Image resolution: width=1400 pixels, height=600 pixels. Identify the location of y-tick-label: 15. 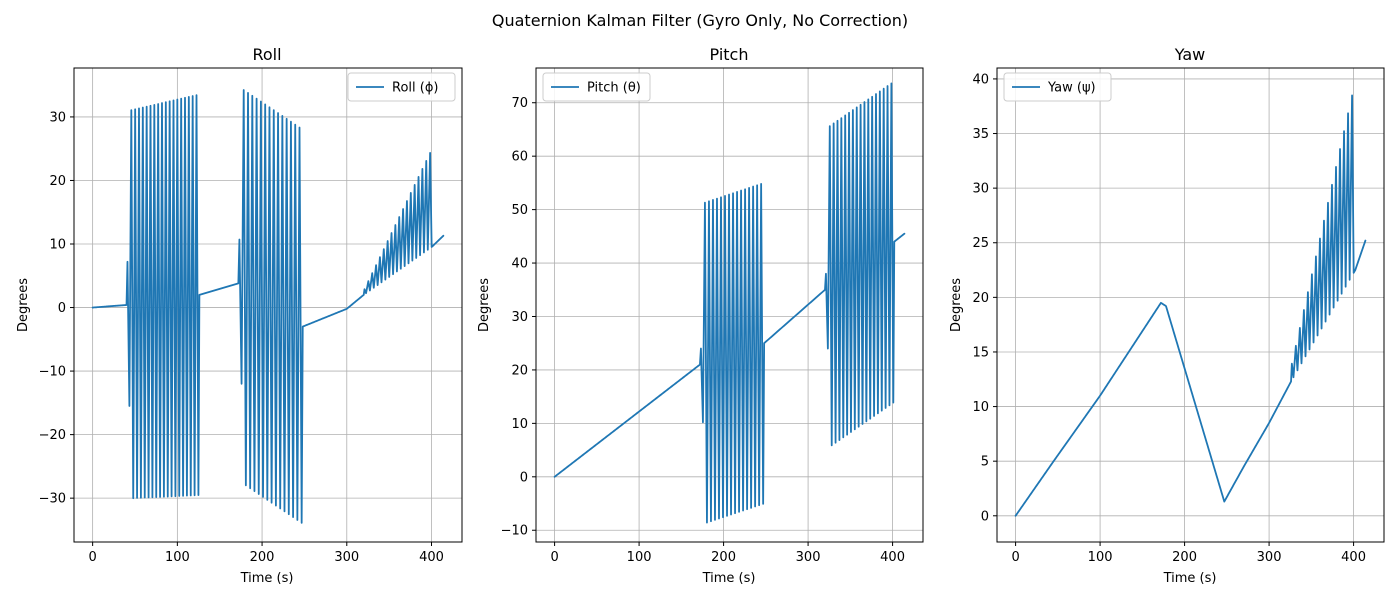
(980, 352).